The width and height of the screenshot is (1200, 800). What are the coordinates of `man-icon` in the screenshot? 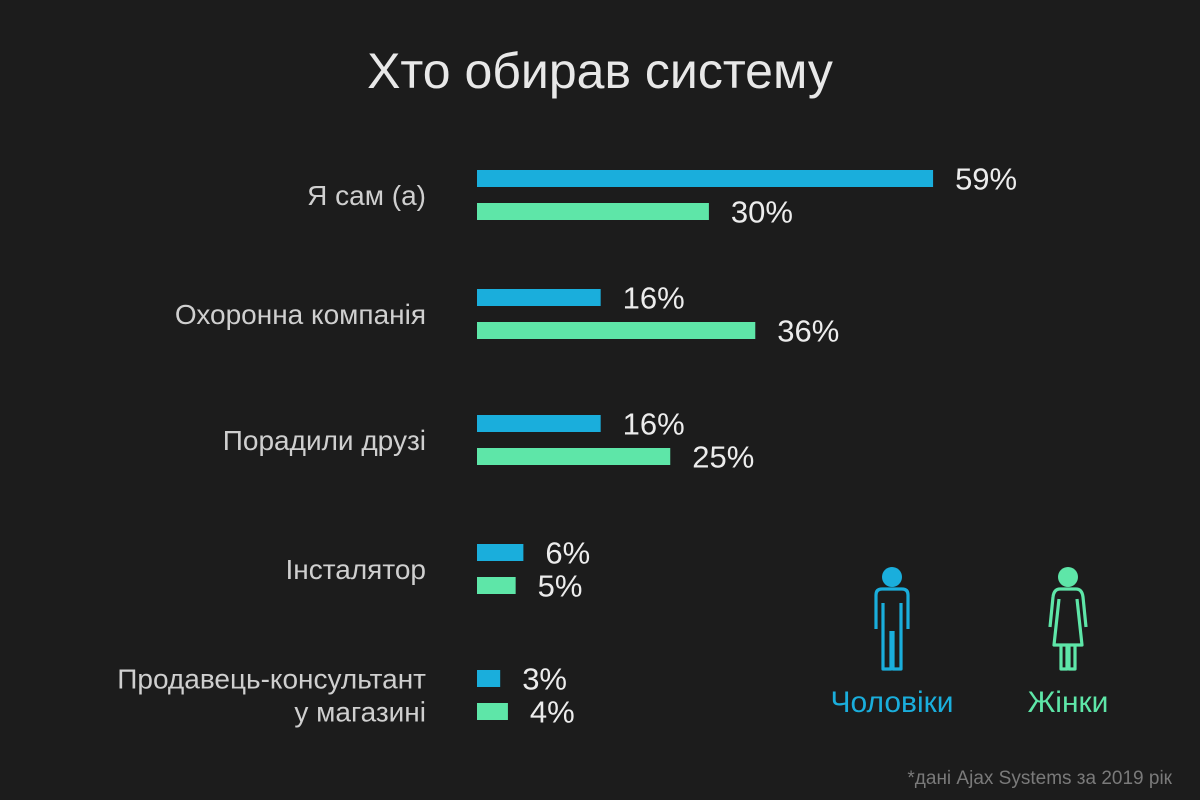 It's located at (892, 619).